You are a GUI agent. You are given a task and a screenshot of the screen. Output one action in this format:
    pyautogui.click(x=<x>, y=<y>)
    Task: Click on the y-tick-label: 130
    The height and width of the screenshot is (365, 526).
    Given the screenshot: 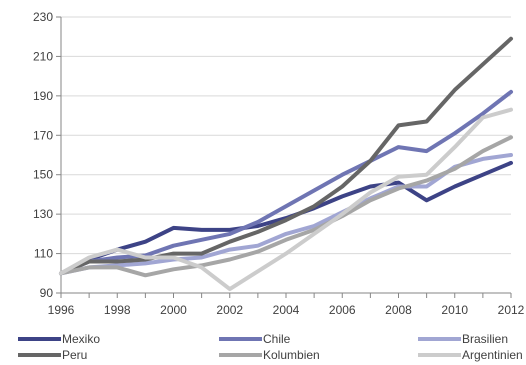 What is the action you would take?
    pyautogui.click(x=43, y=214)
    